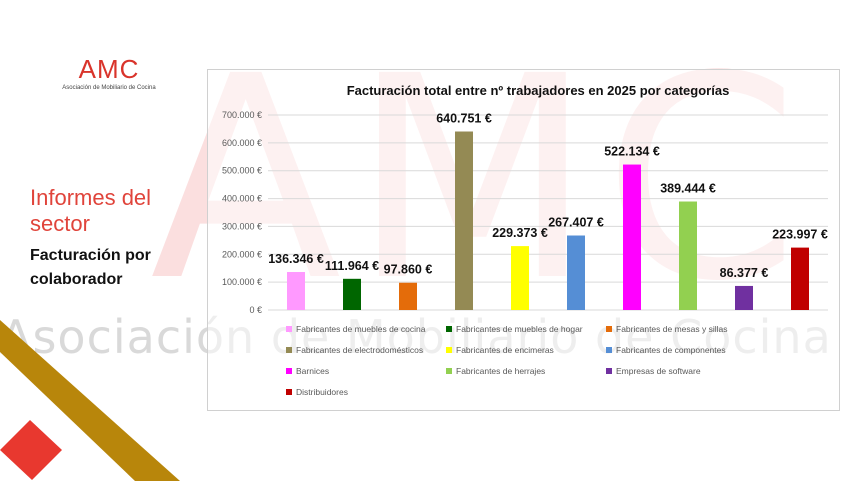  I want to click on data-label: 389.444 €, so click(688, 189).